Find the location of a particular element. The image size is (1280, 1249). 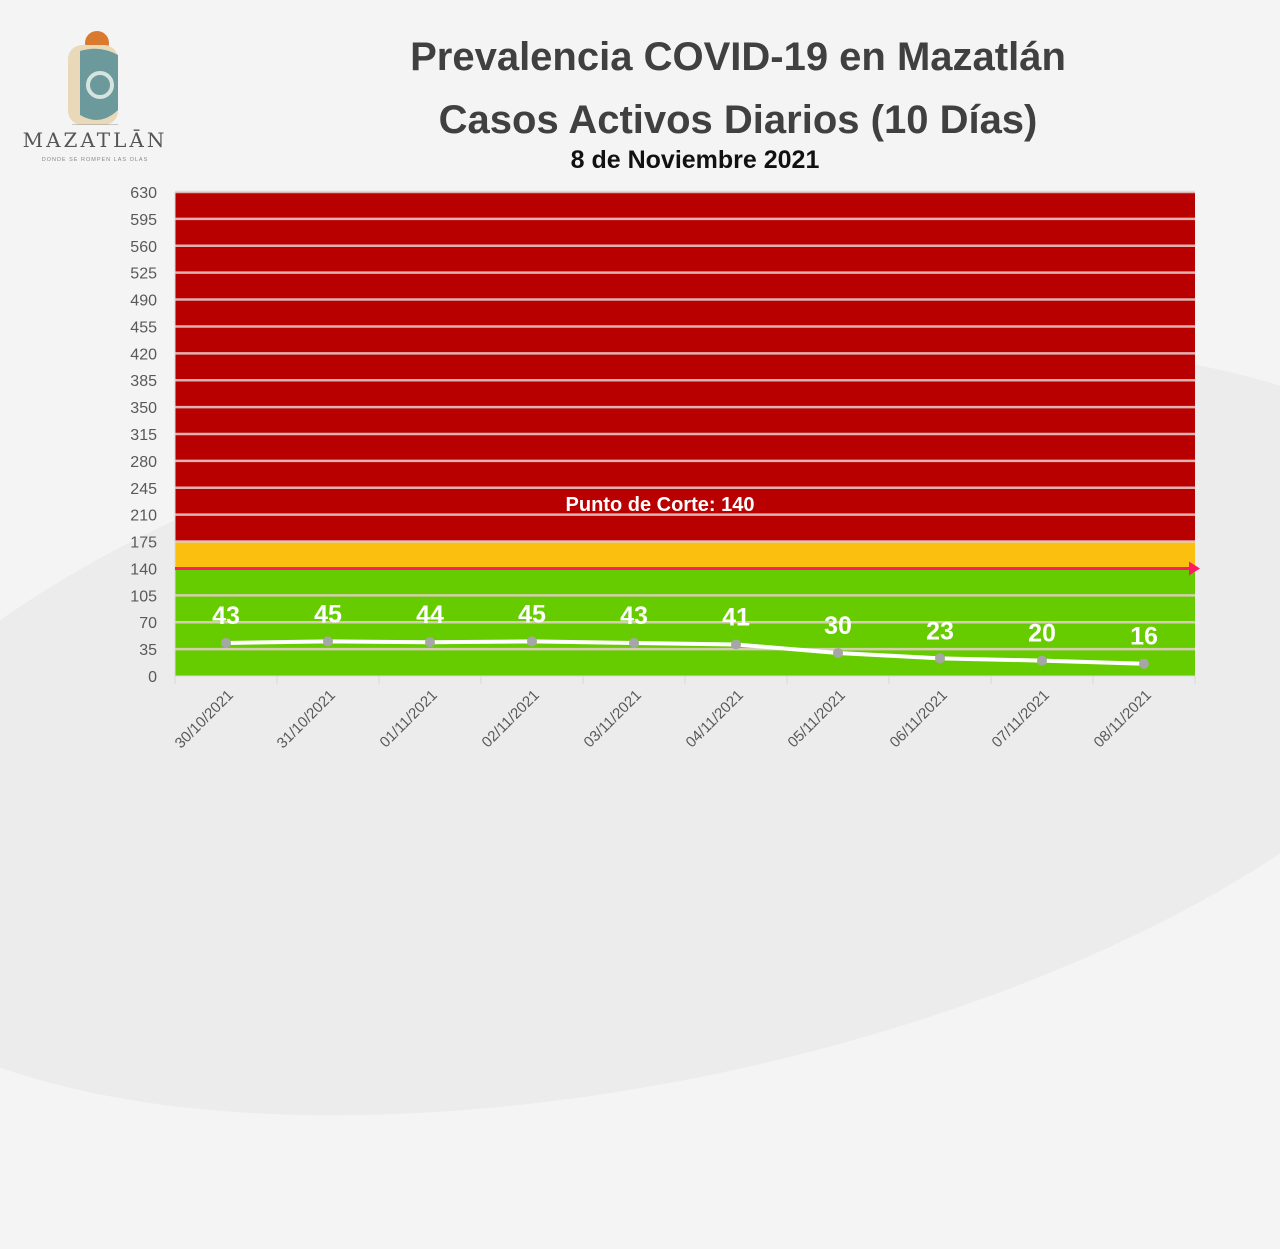

y-tick-label: 420 is located at coordinates (143, 354).